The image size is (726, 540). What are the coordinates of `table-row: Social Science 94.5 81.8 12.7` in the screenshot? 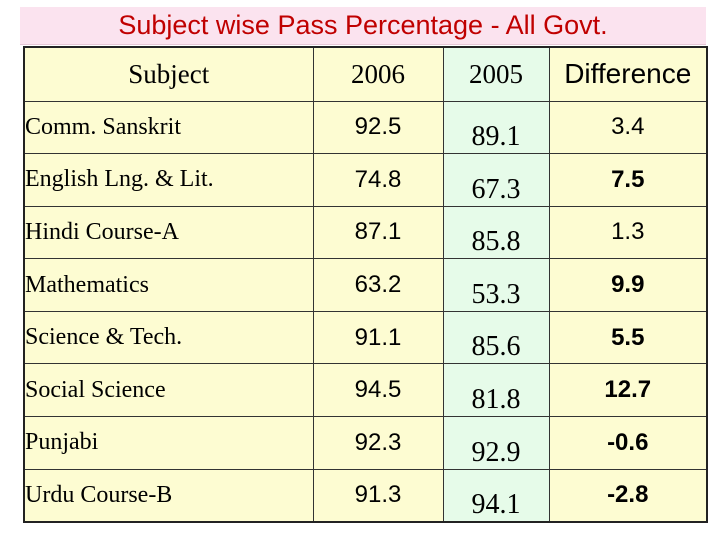 It's located at (365, 390).